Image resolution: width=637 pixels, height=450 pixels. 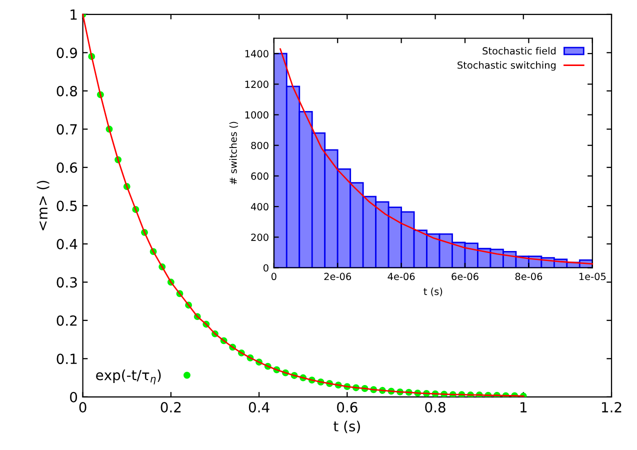 I want to click on x-tick-label: 1, so click(x=523, y=407).